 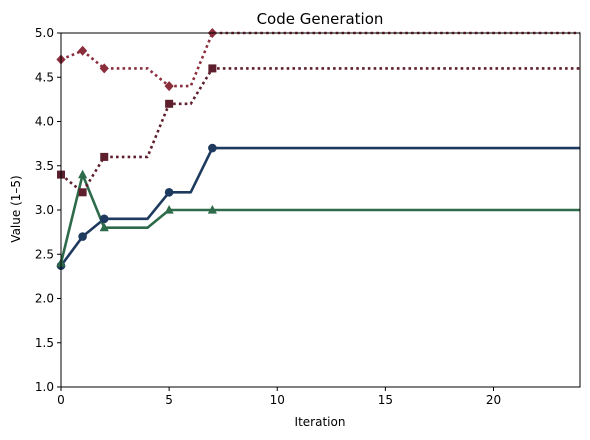 What do you see at coordinates (320, 59) in the screenshot?
I see `series-4-line` at bounding box center [320, 59].